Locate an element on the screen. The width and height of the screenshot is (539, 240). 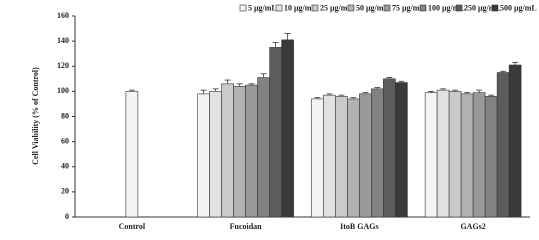
y-tick-label: 100 is located at coordinates (63, 90).